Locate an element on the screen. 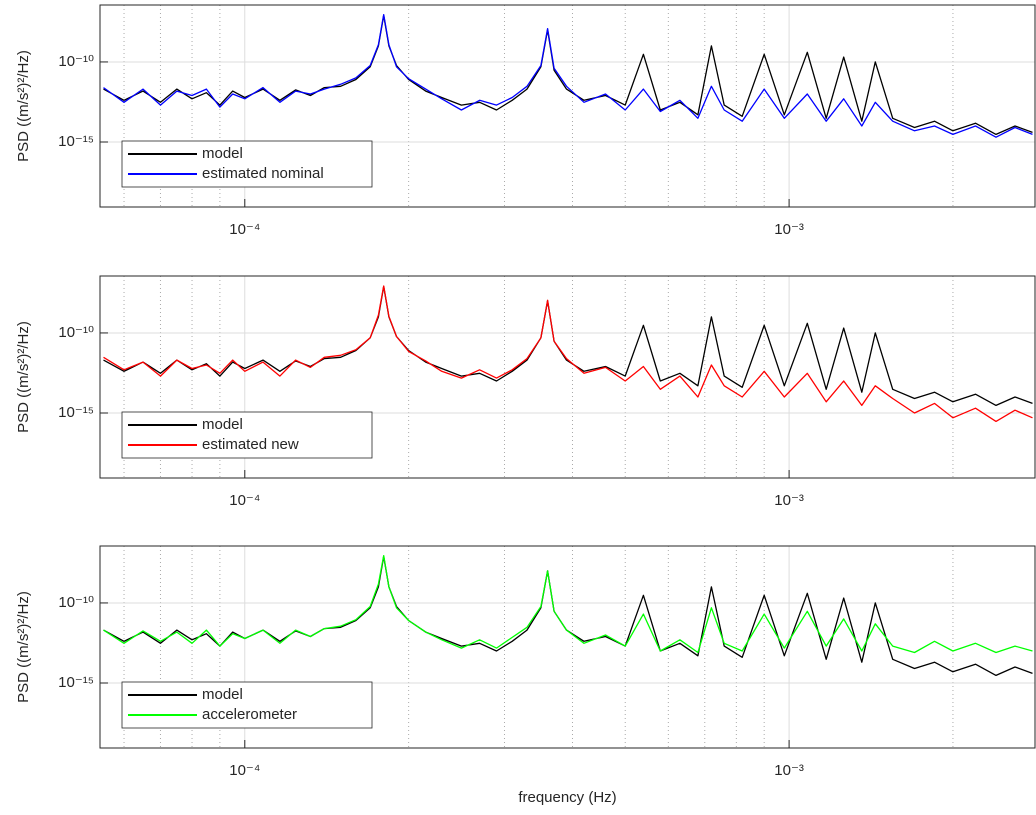 Image resolution: width=1036 pixels, height=815 pixels. legend: model estimated new is located at coordinates (247, 435).